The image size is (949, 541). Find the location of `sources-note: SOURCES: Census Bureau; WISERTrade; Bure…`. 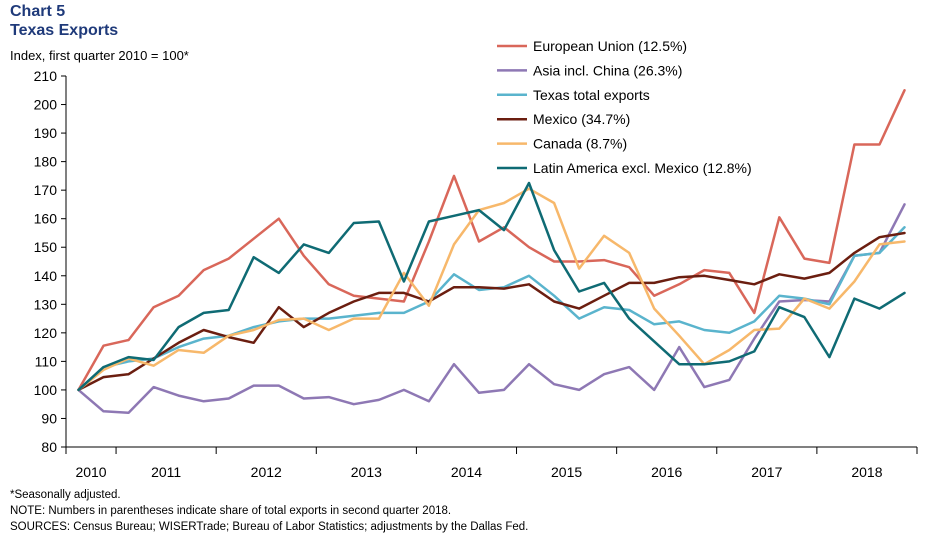

sources-note: SOURCES: Census Bureau; WISERTrade; Bure… is located at coordinates (269, 527).